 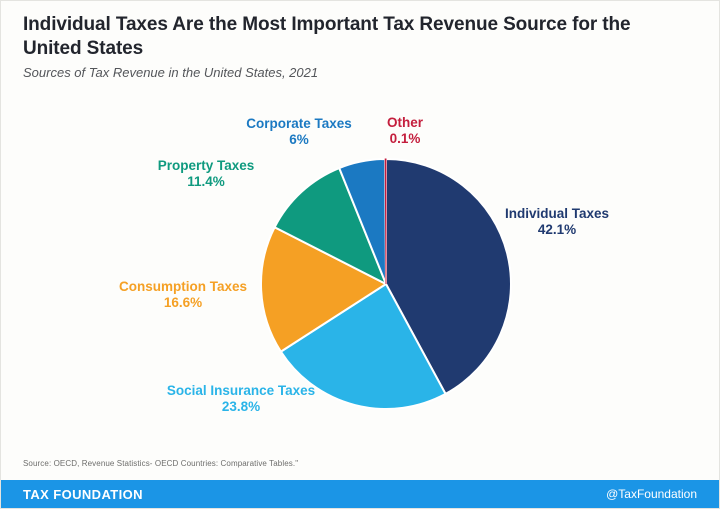 What do you see at coordinates (183, 287) in the screenshot?
I see `slice-label: Consumption Taxes` at bounding box center [183, 287].